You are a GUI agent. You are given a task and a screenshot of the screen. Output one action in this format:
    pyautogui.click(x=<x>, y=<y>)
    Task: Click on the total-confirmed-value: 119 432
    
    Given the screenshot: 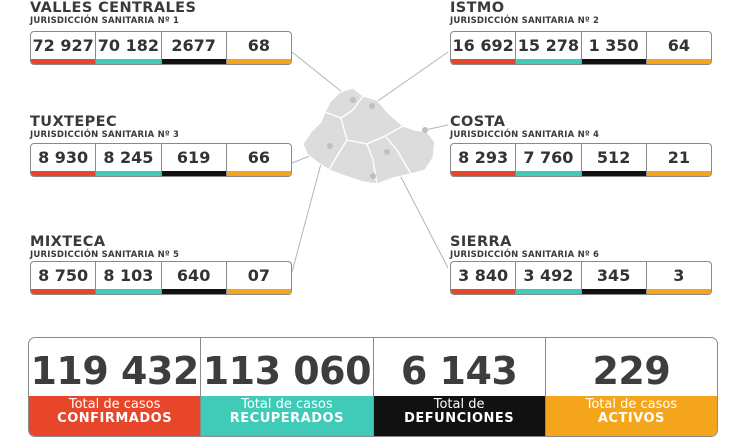 What is the action you would take?
    pyautogui.click(x=114, y=371)
    